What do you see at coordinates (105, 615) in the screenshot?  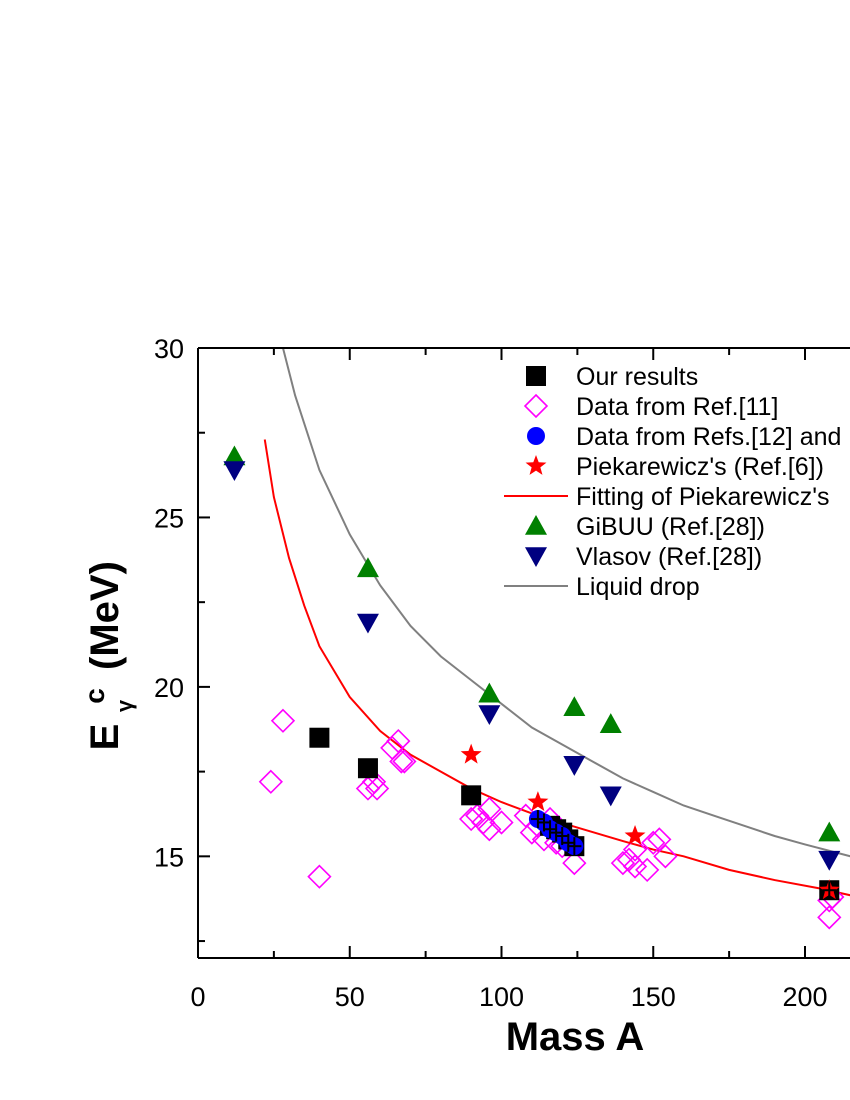 I see `y-axis-title-unit: (MeV)` at bounding box center [105, 615].